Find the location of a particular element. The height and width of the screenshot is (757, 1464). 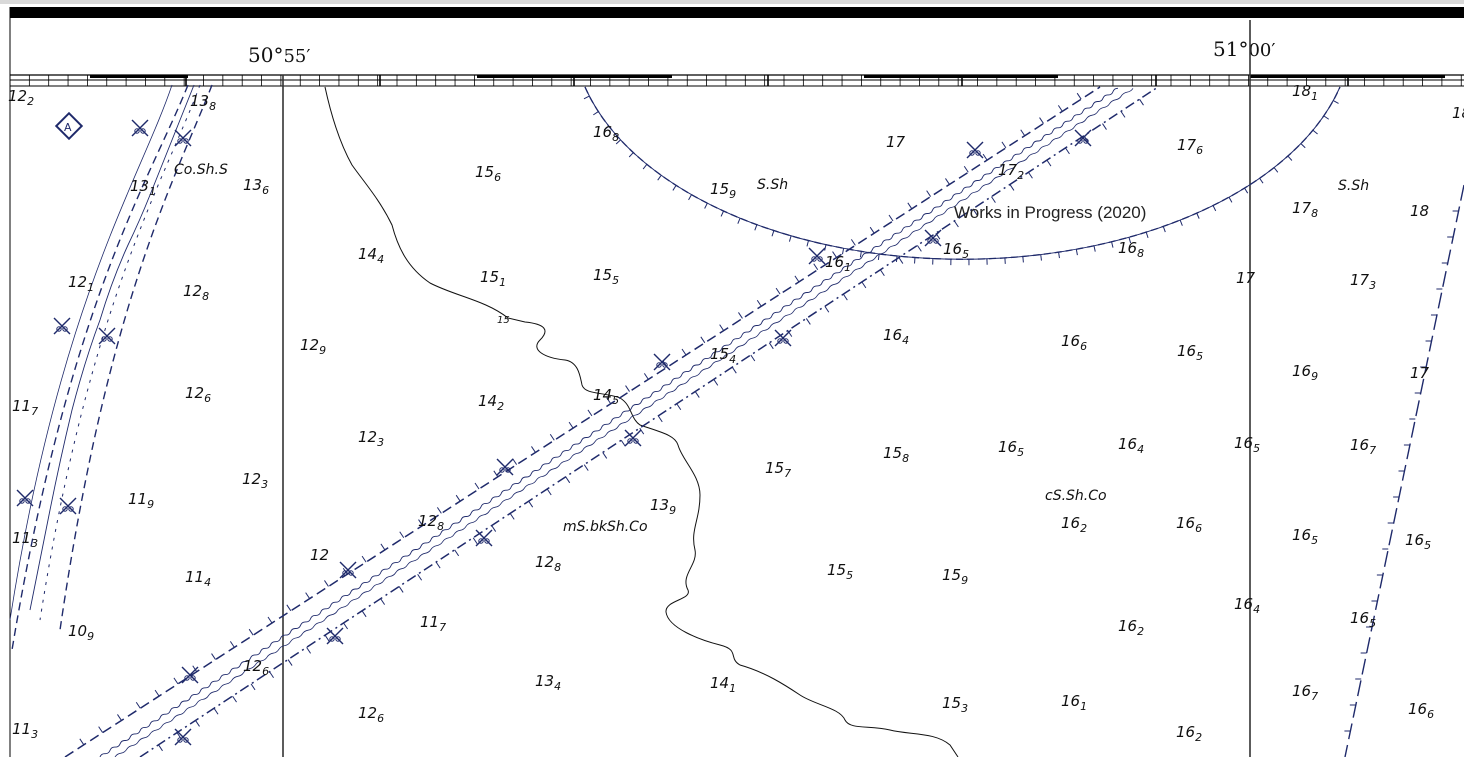

depth-sounding: 178 is located at coordinates (1305, 209).